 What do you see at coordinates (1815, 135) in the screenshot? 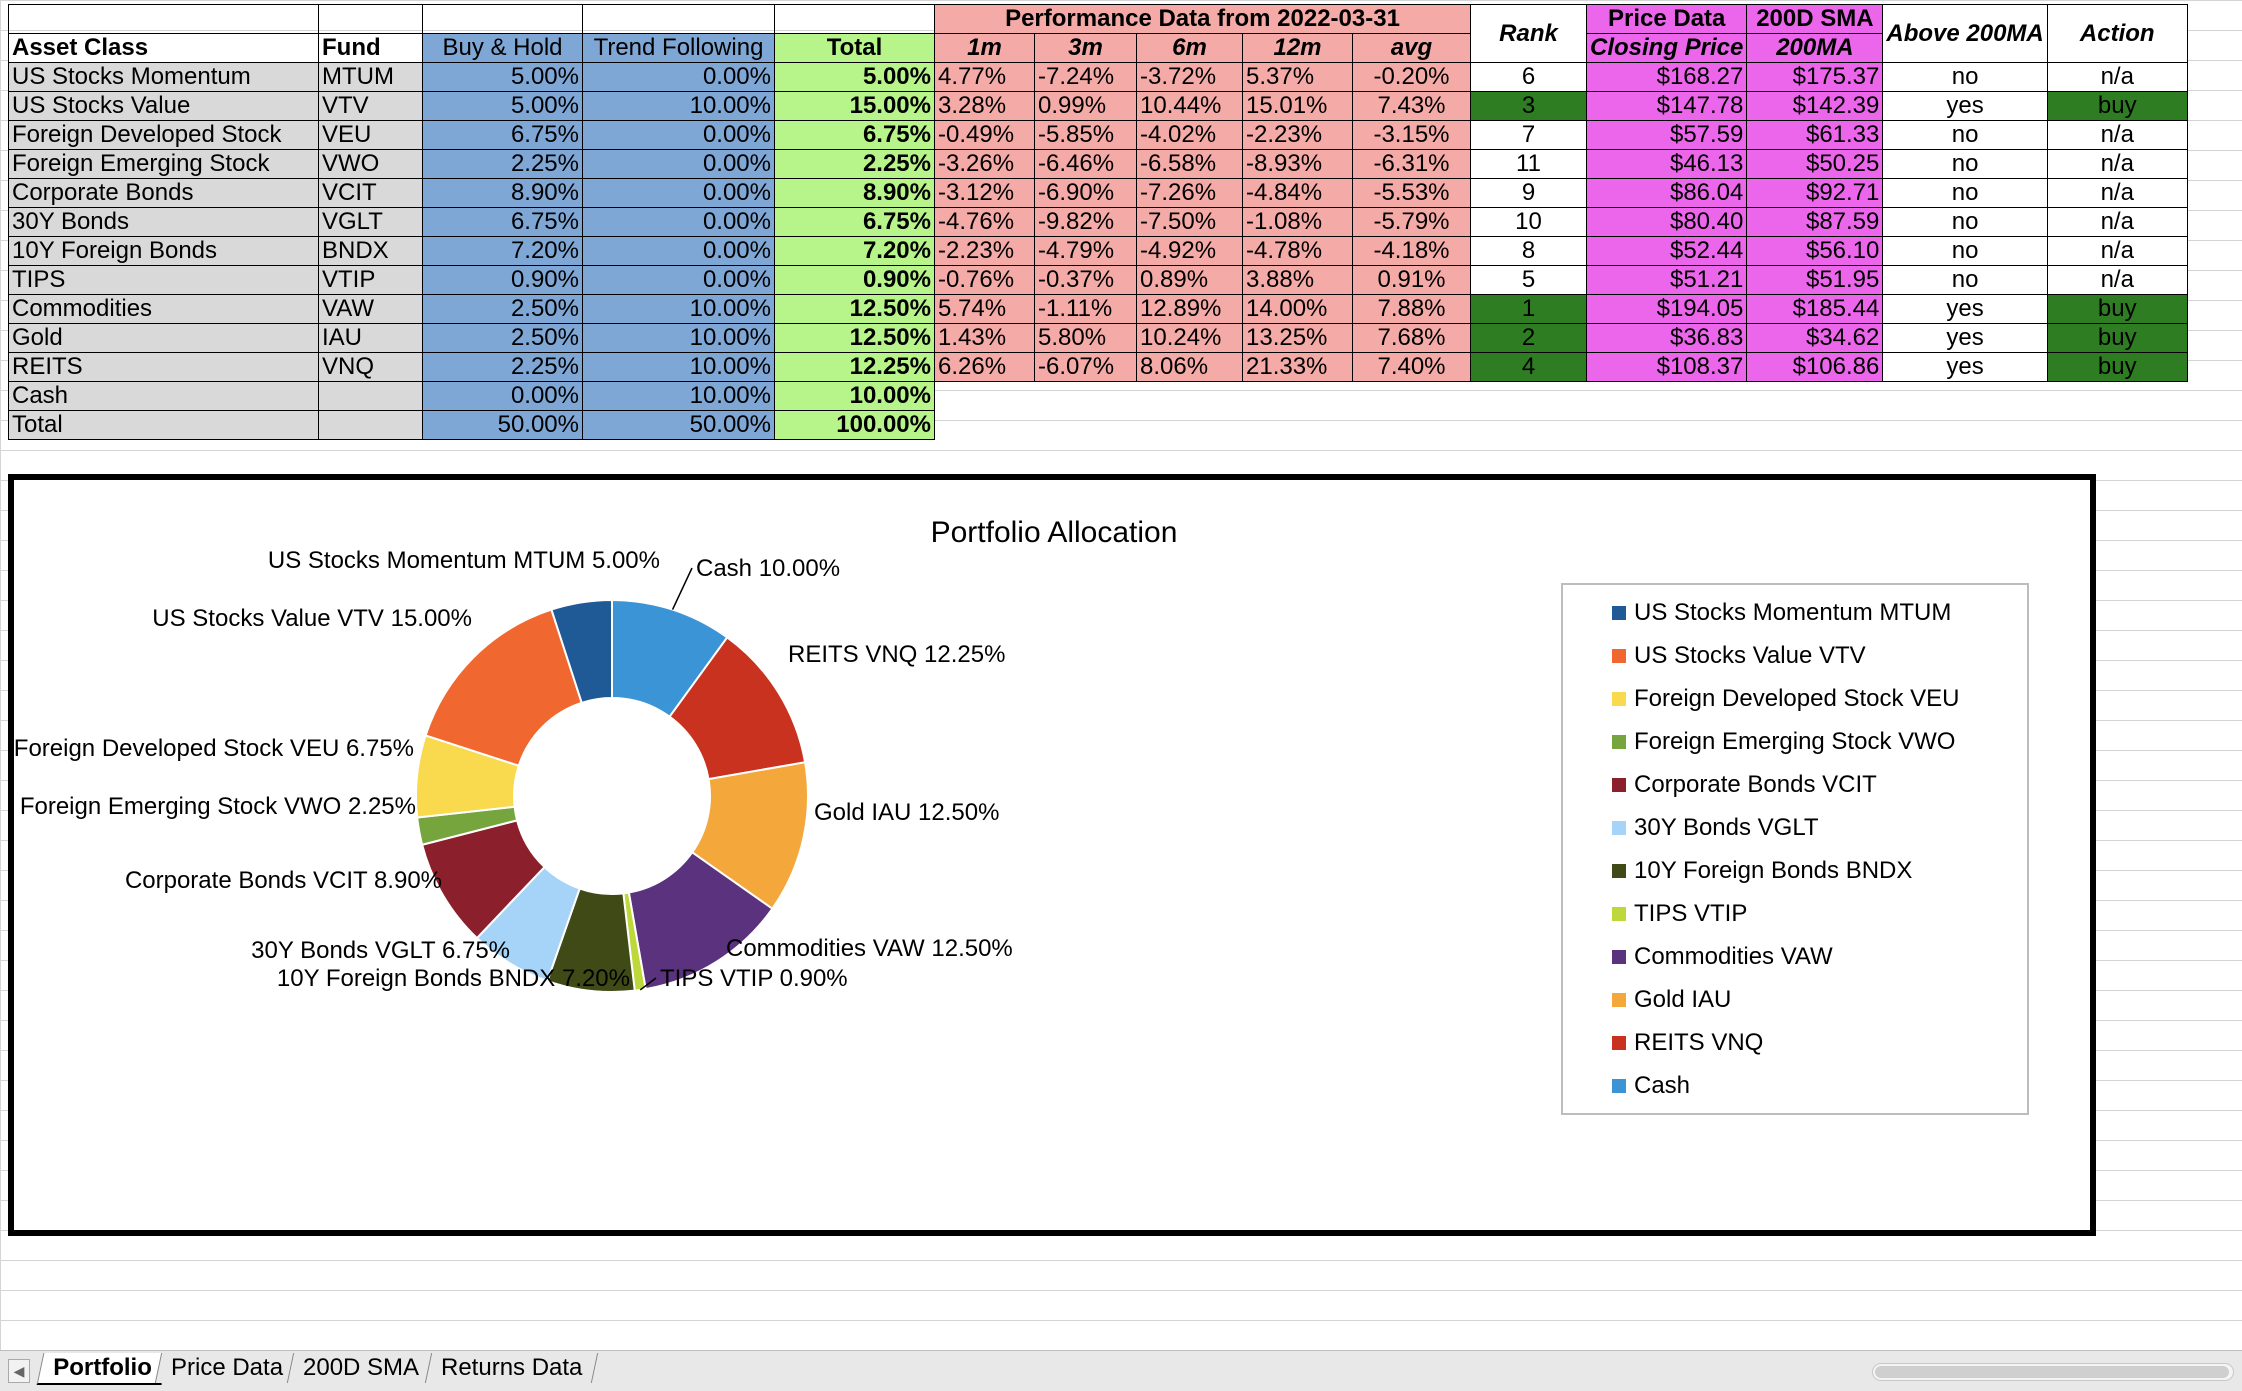
I see `sma-cell: $61.33` at bounding box center [1815, 135].